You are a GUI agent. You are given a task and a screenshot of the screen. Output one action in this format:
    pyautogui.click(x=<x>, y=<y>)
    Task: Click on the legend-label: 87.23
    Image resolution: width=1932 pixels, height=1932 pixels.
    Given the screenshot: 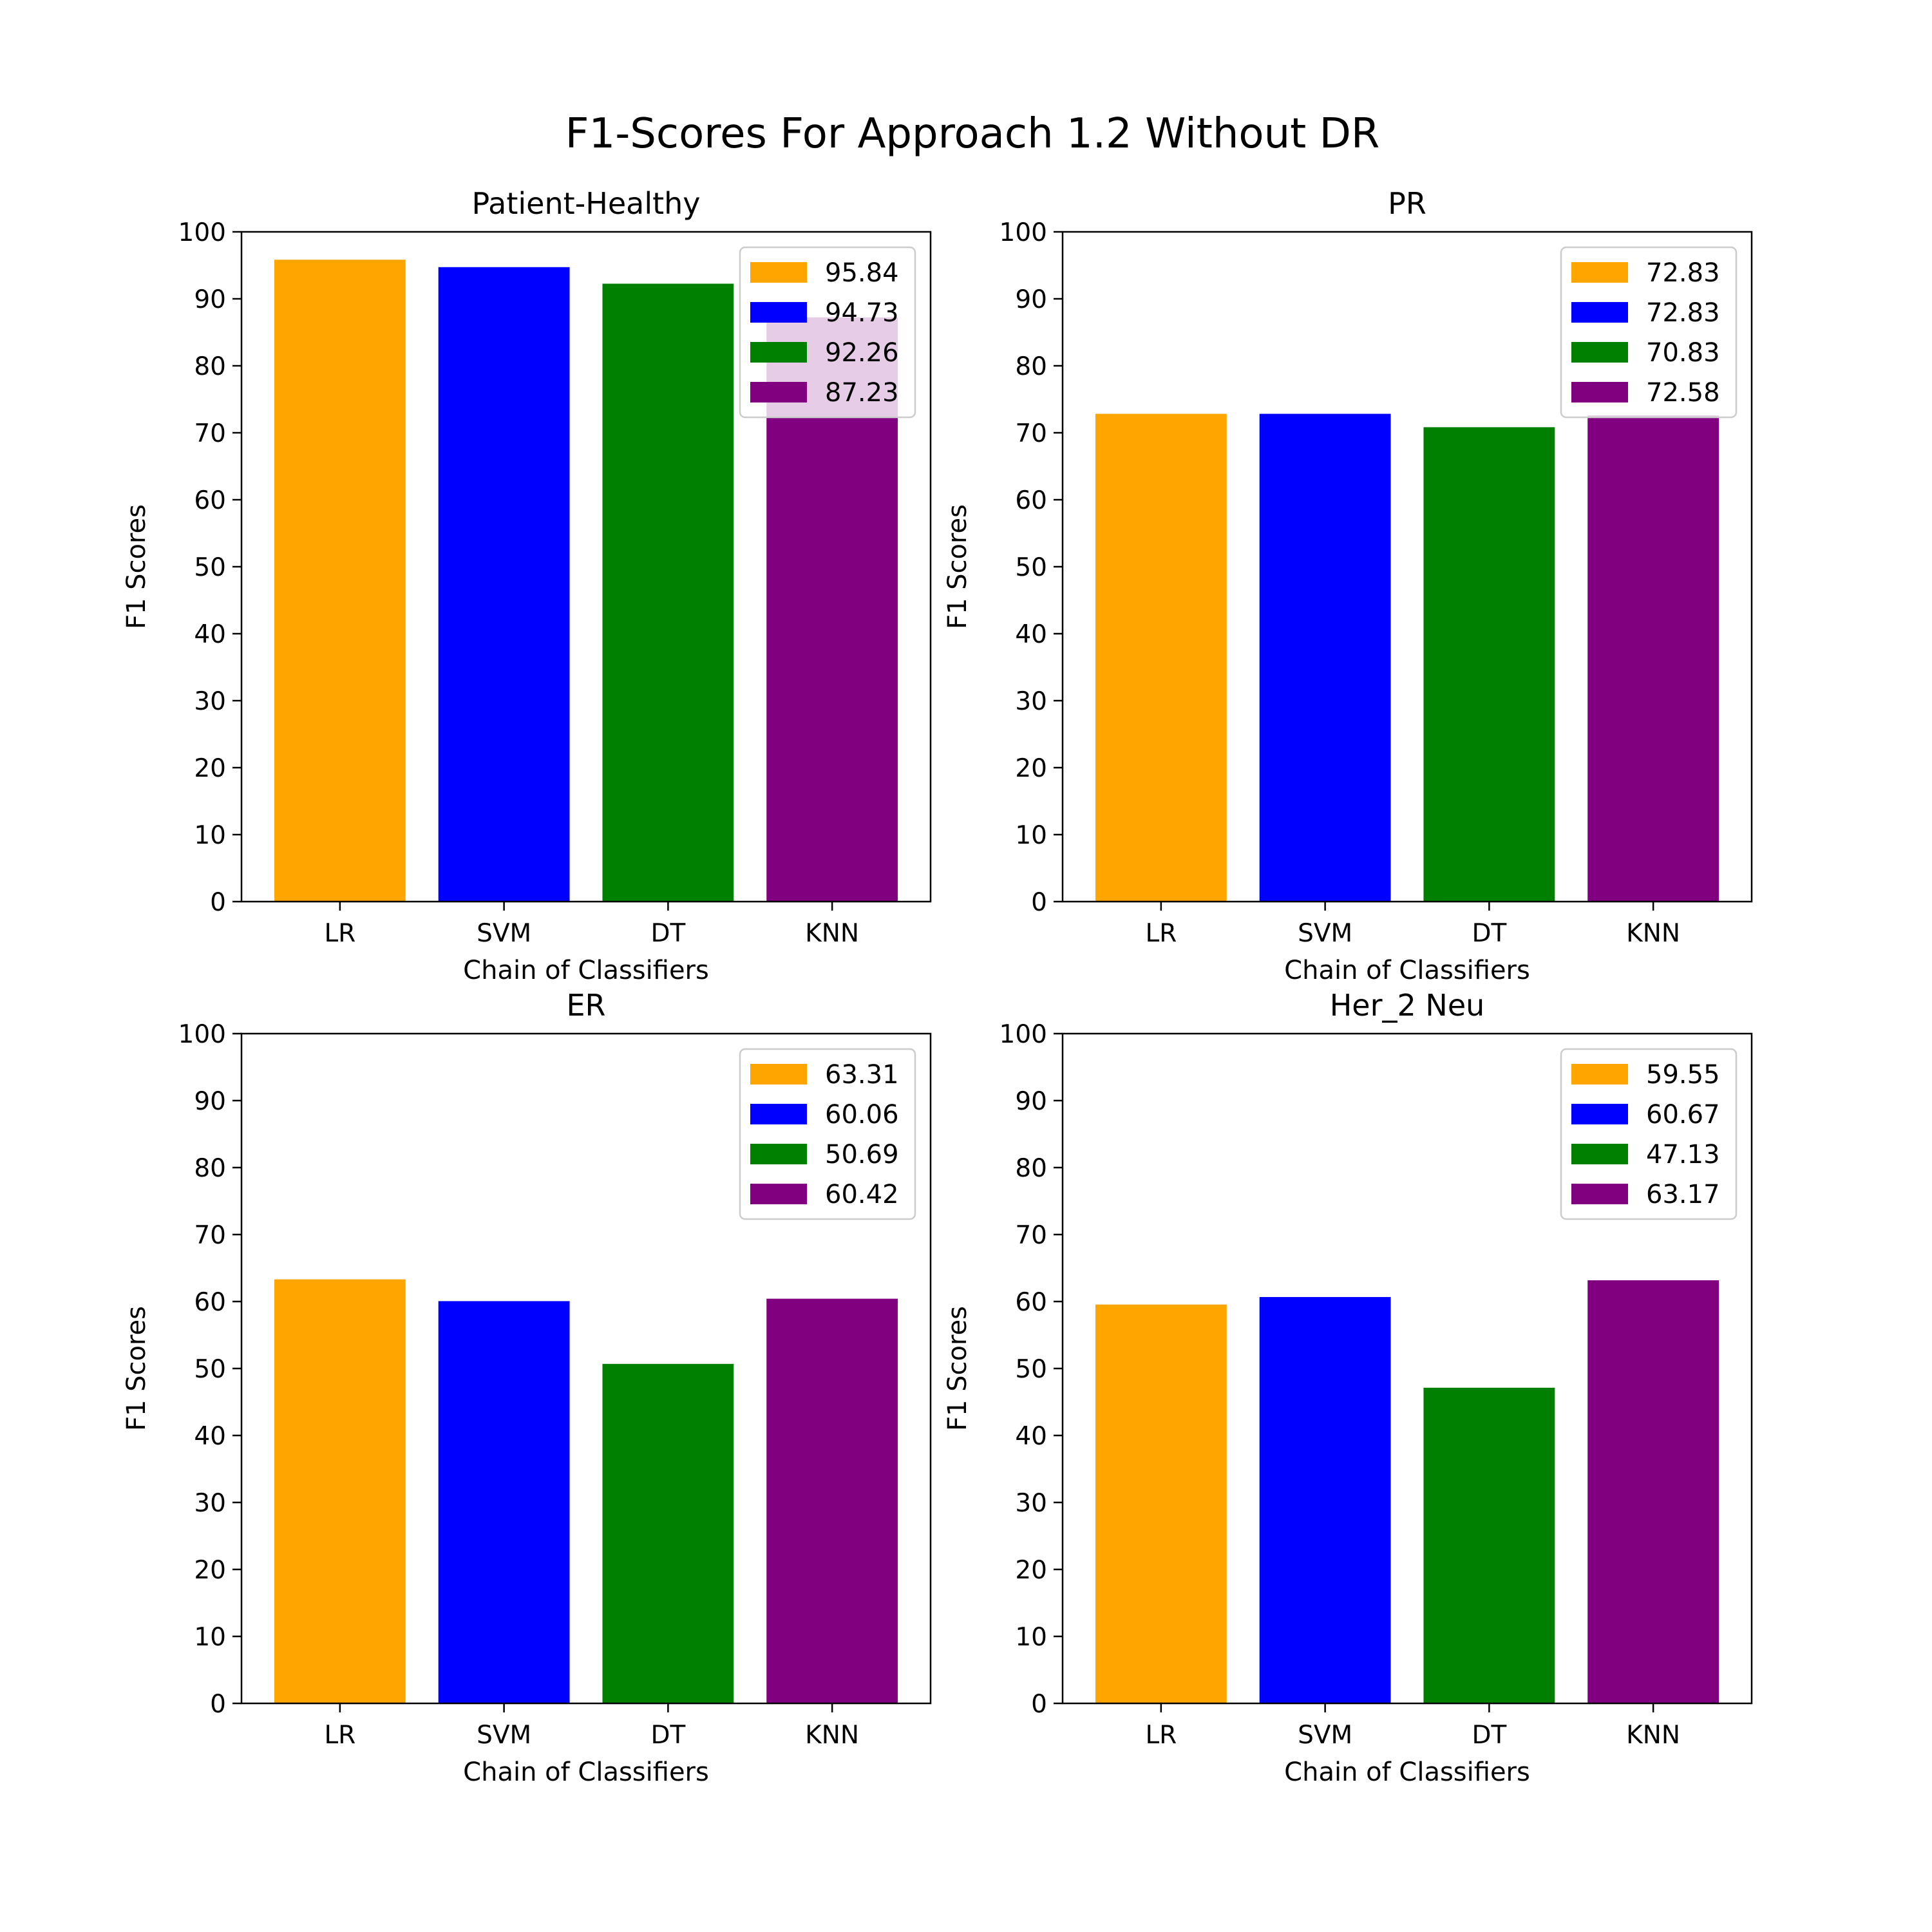 What is the action you would take?
    pyautogui.click(x=862, y=393)
    